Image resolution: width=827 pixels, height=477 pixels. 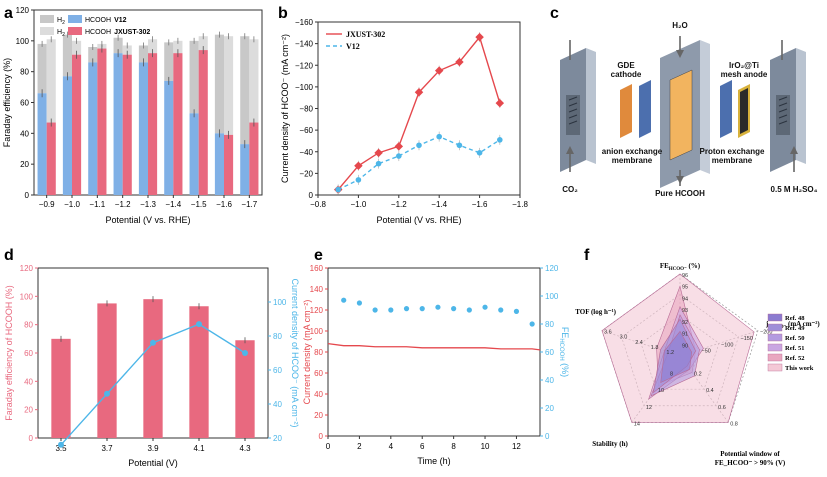 I want to click on b-ytick-label: −120, so click(x=304, y=65).